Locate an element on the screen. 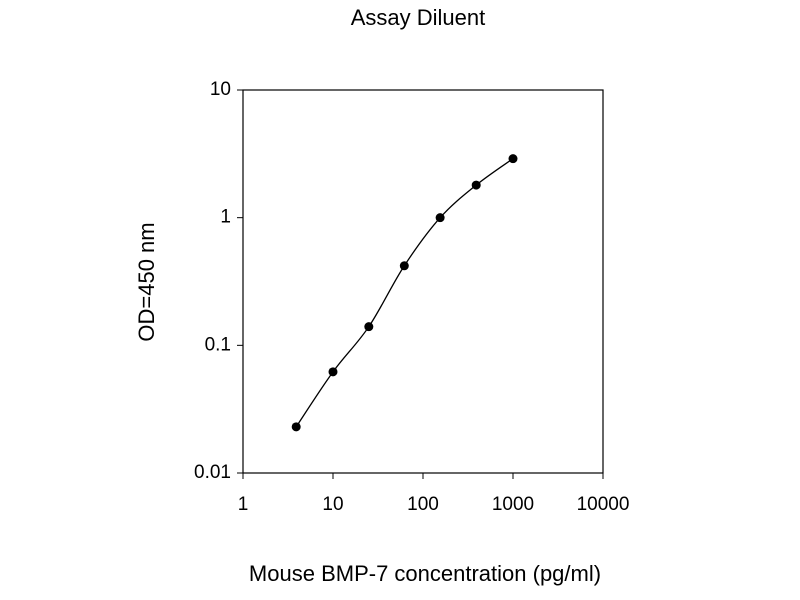 The height and width of the screenshot is (600, 800). x-tick-label: 1000 is located at coordinates (513, 504).